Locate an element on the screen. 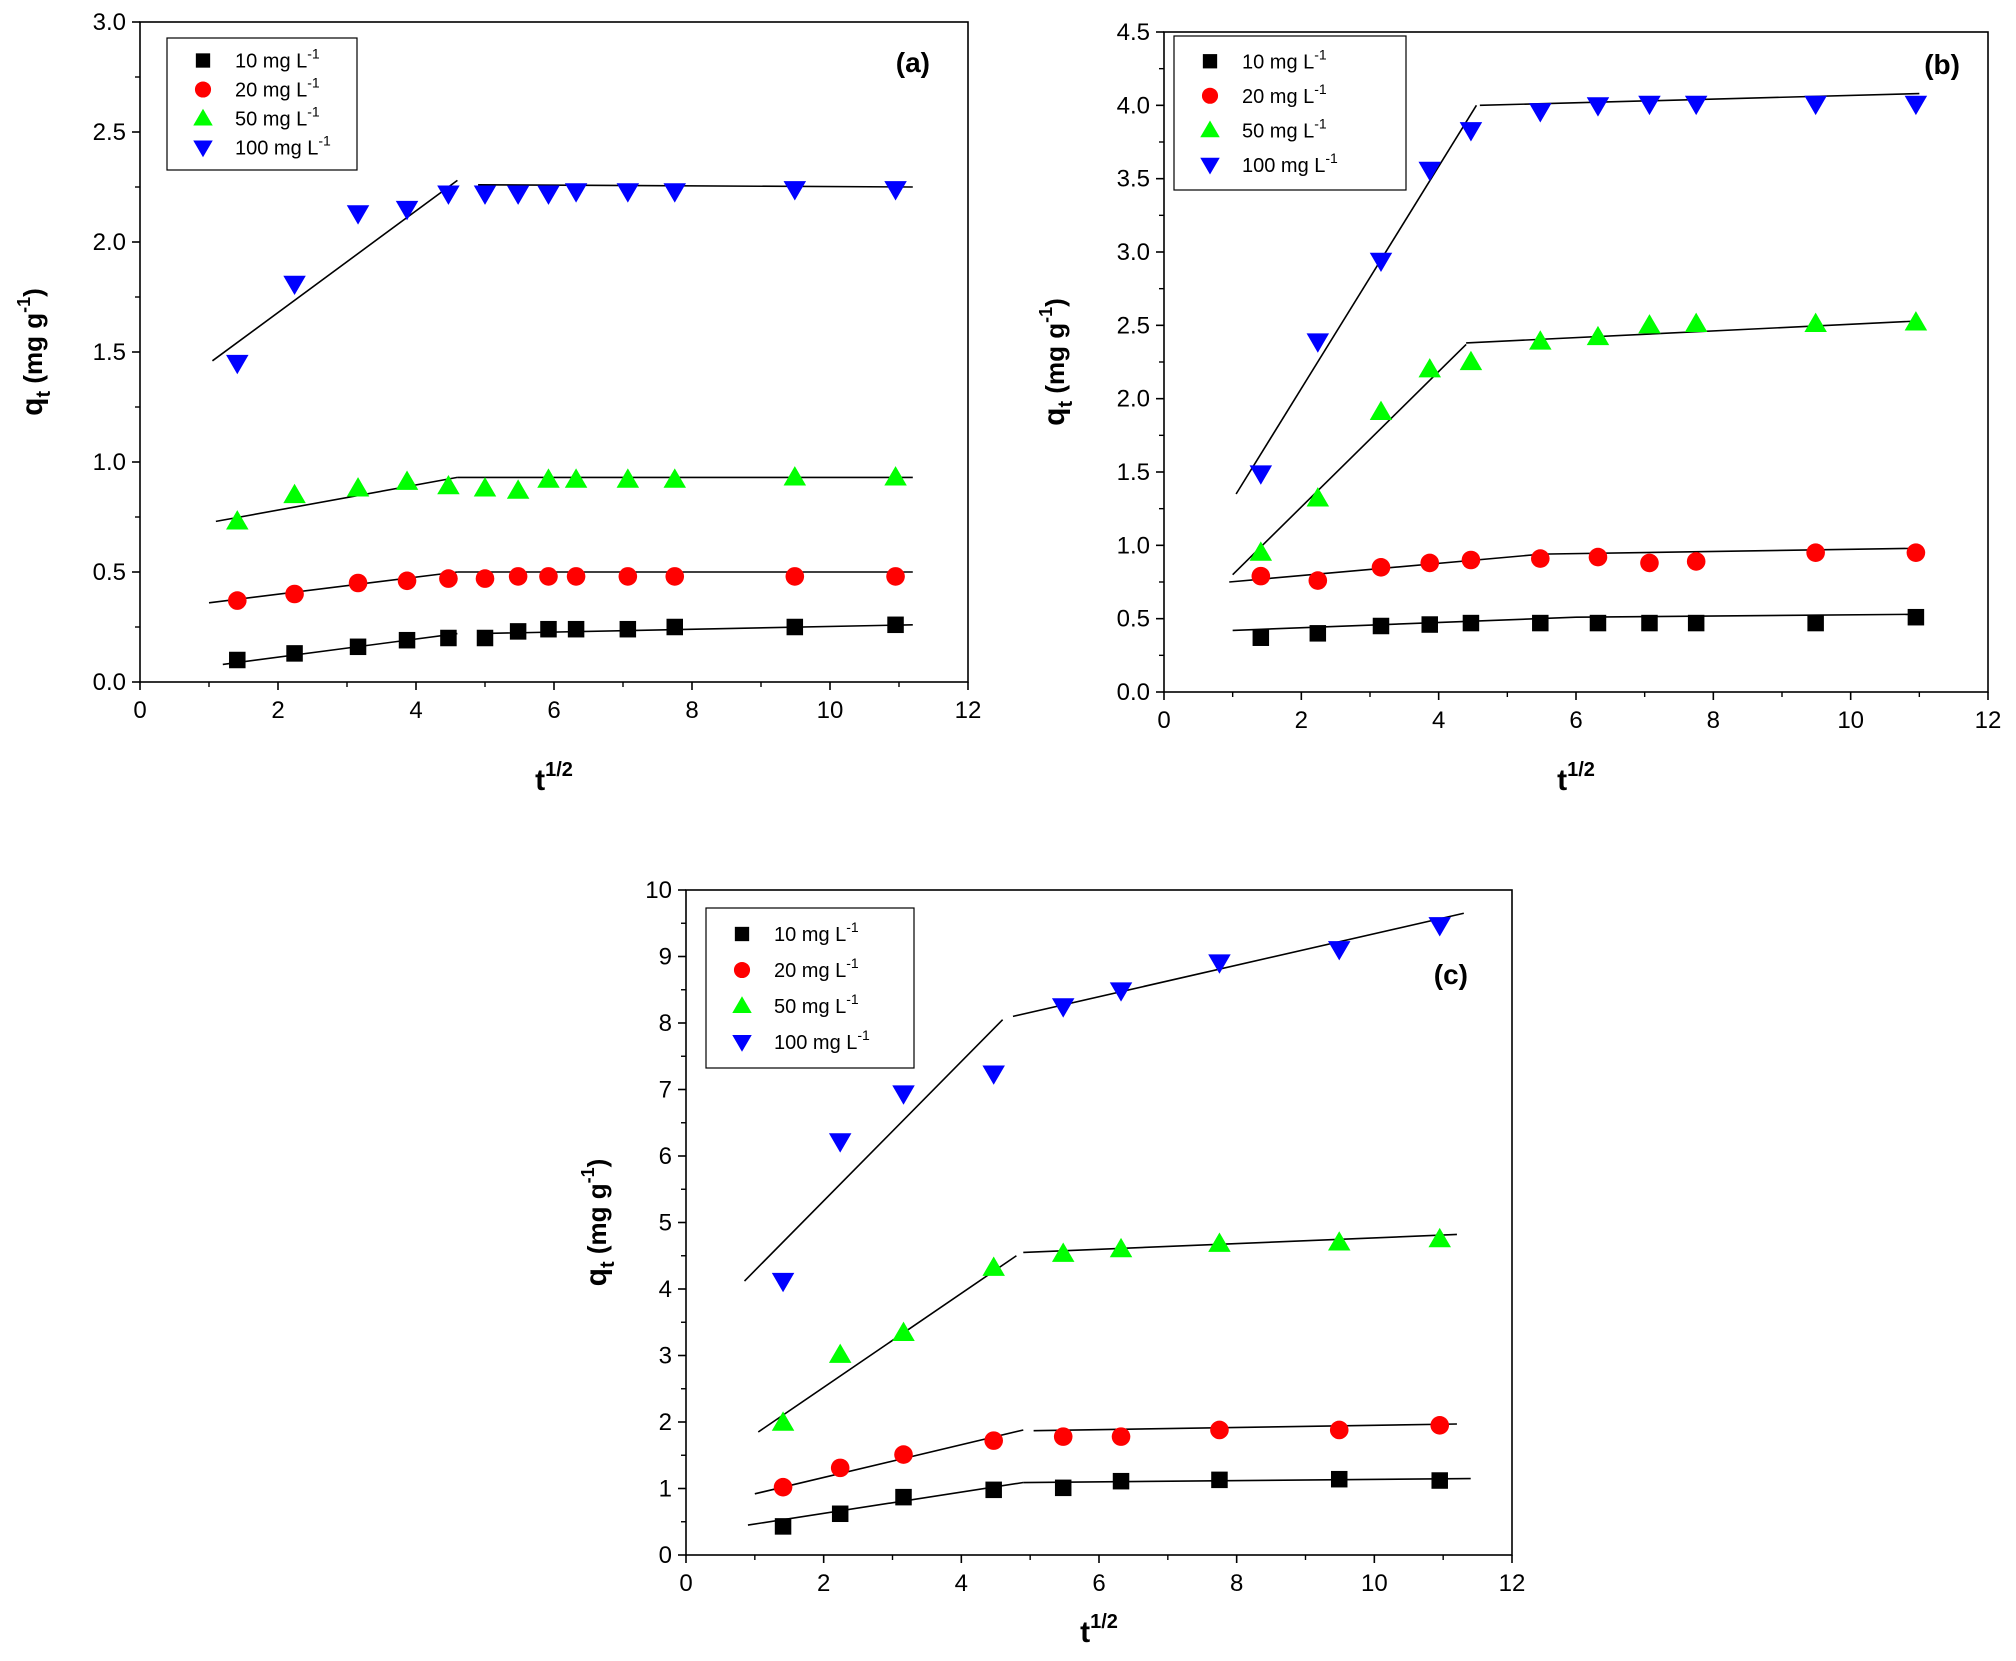 The height and width of the screenshot is (1661, 2016). x-axis-title-sup: 1/2 is located at coordinates (1581, 770).